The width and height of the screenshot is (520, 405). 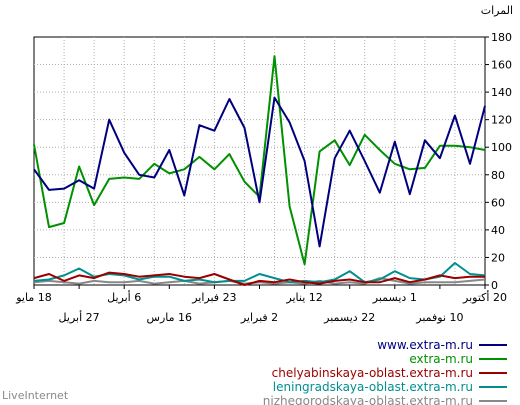 I want to click on x-tick-label-top: 6 أبريل, so click(x=124, y=297).